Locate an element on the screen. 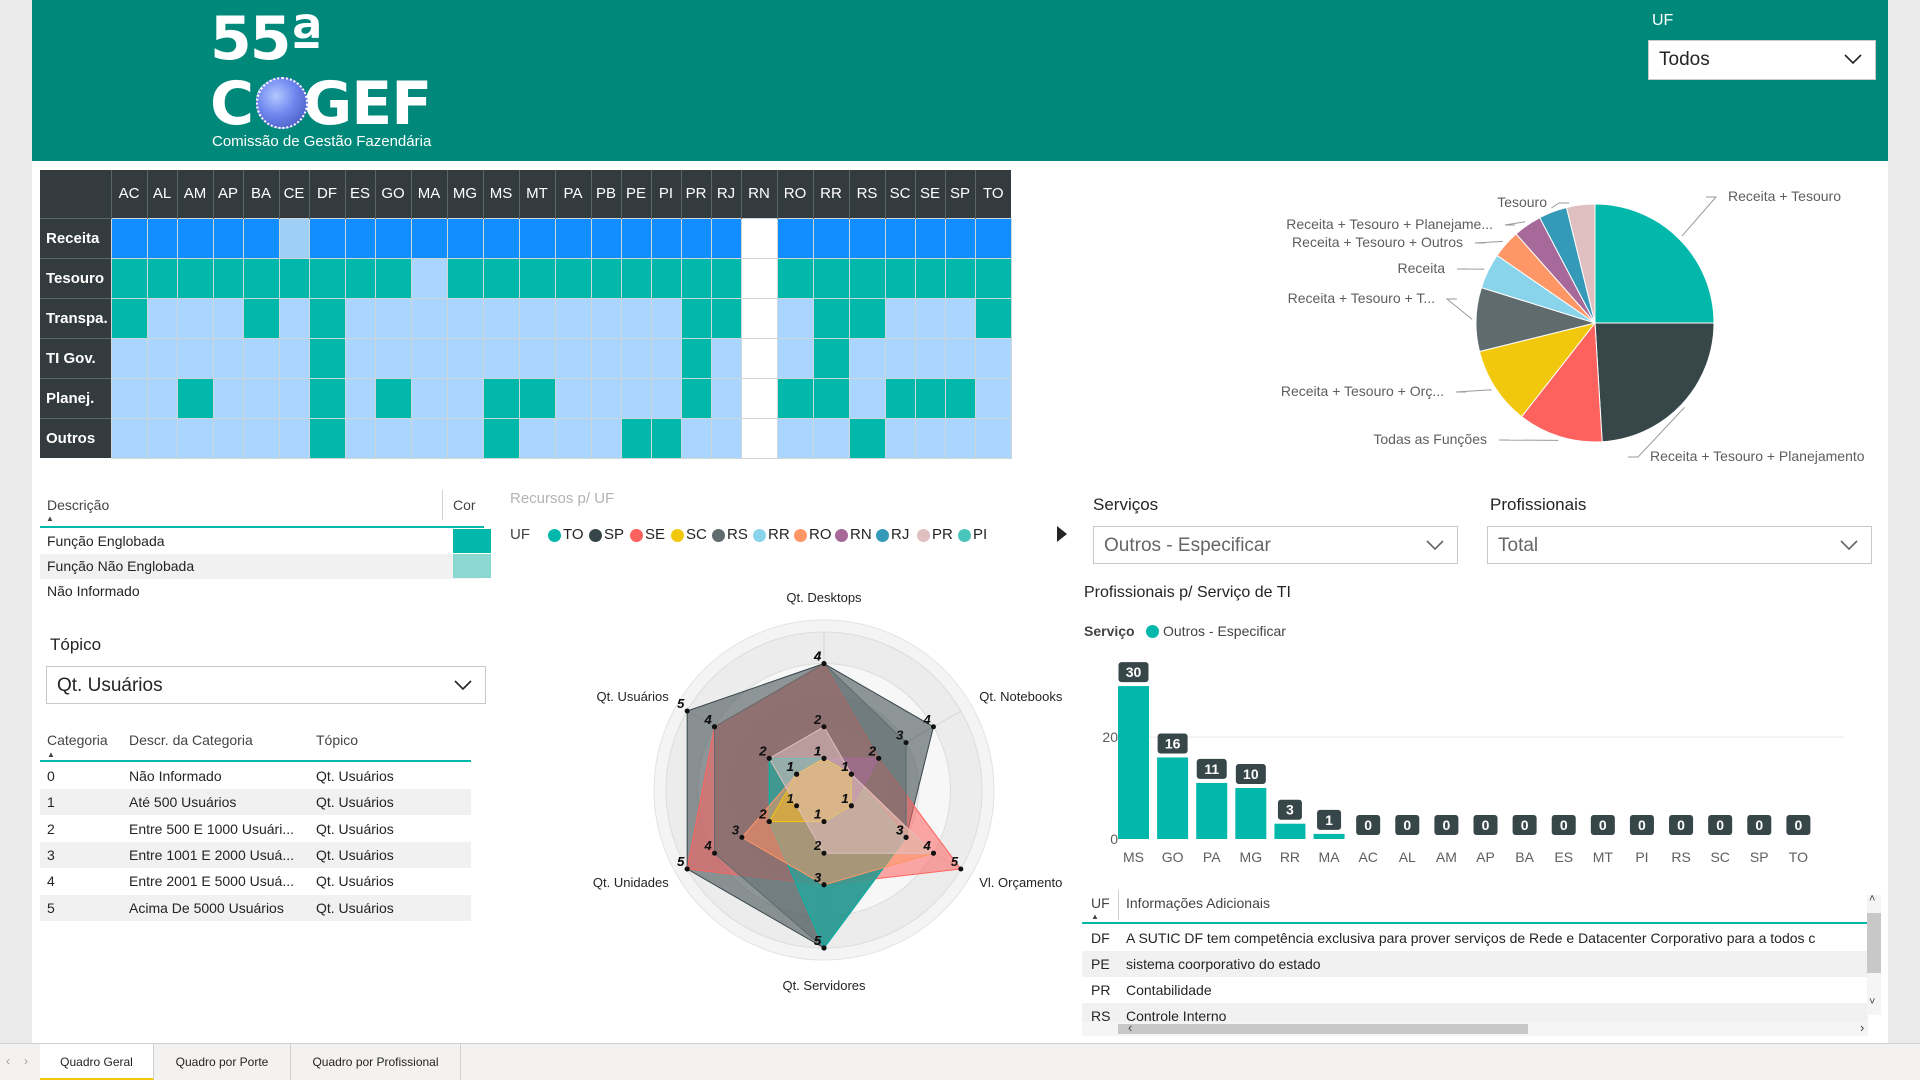 This screenshot has height=1080, width=1920. scrollbar-thumb is located at coordinates (1323, 1029).